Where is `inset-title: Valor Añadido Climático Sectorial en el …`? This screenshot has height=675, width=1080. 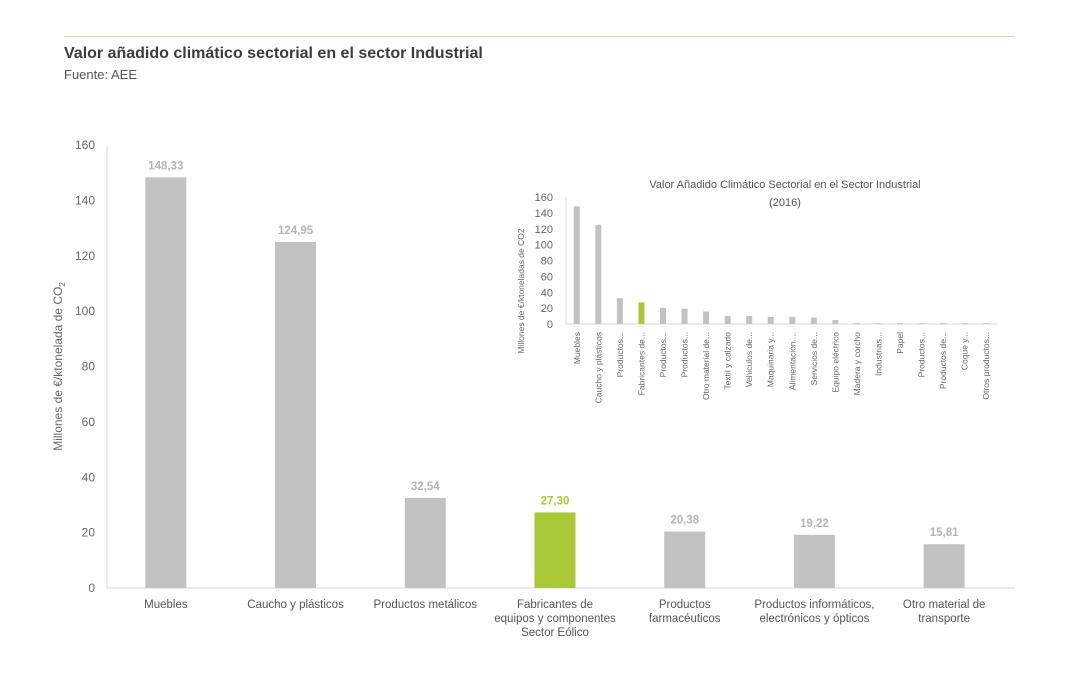 inset-title: Valor Añadido Climático Sectorial en el … is located at coordinates (784, 185).